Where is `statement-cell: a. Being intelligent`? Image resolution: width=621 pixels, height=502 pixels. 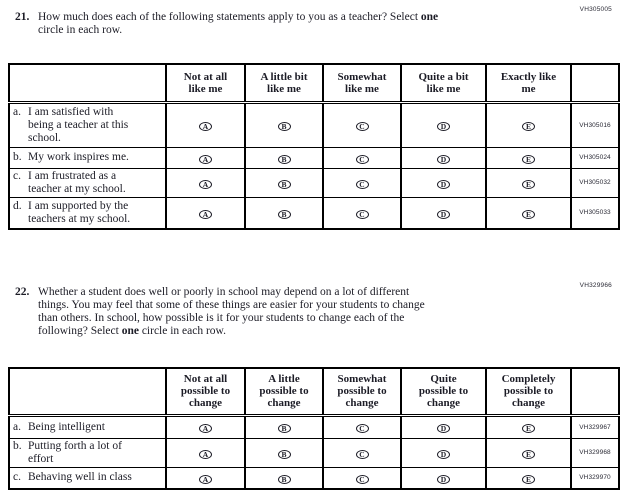 statement-cell: a. Being intelligent is located at coordinates (87, 426).